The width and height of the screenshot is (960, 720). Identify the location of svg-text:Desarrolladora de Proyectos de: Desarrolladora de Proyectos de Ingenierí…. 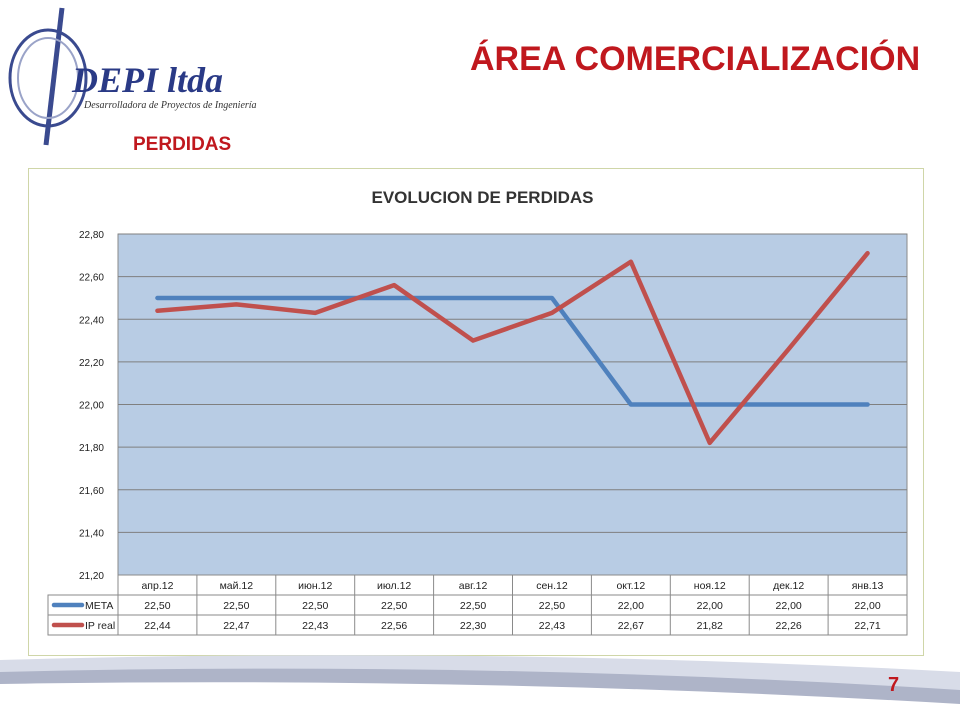
(170, 105).